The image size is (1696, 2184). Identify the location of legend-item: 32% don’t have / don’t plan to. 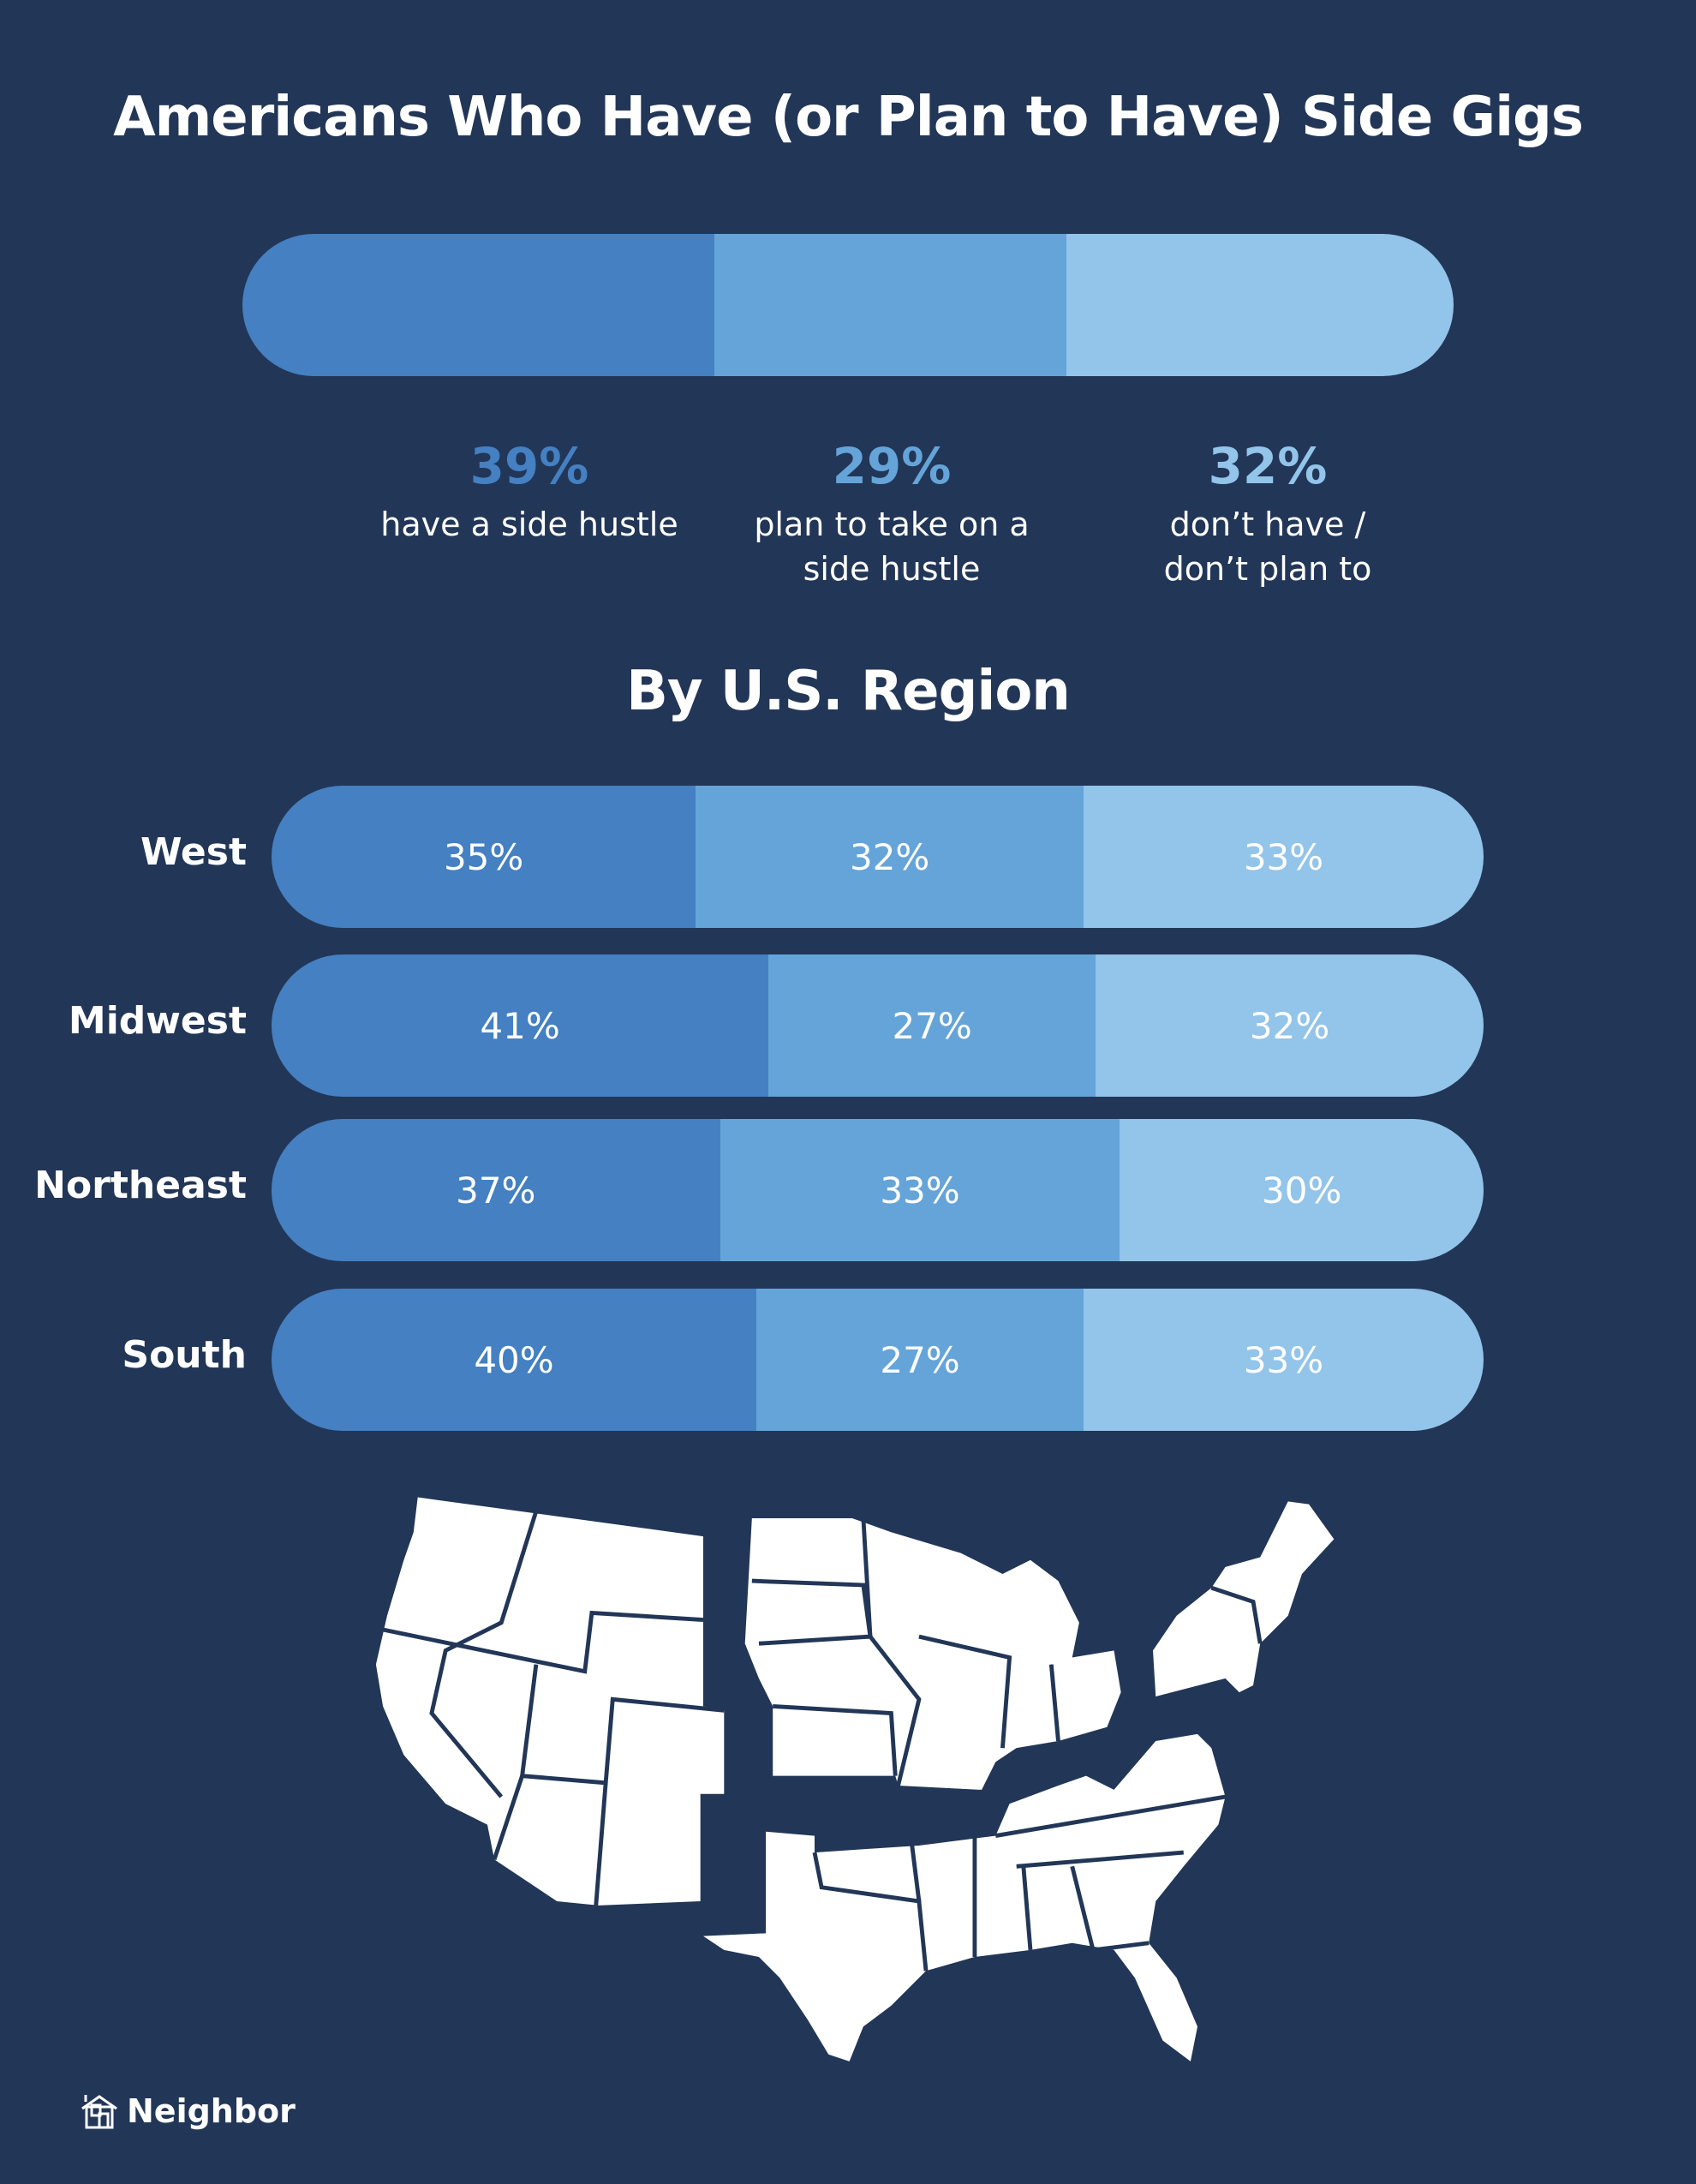
(1268, 514).